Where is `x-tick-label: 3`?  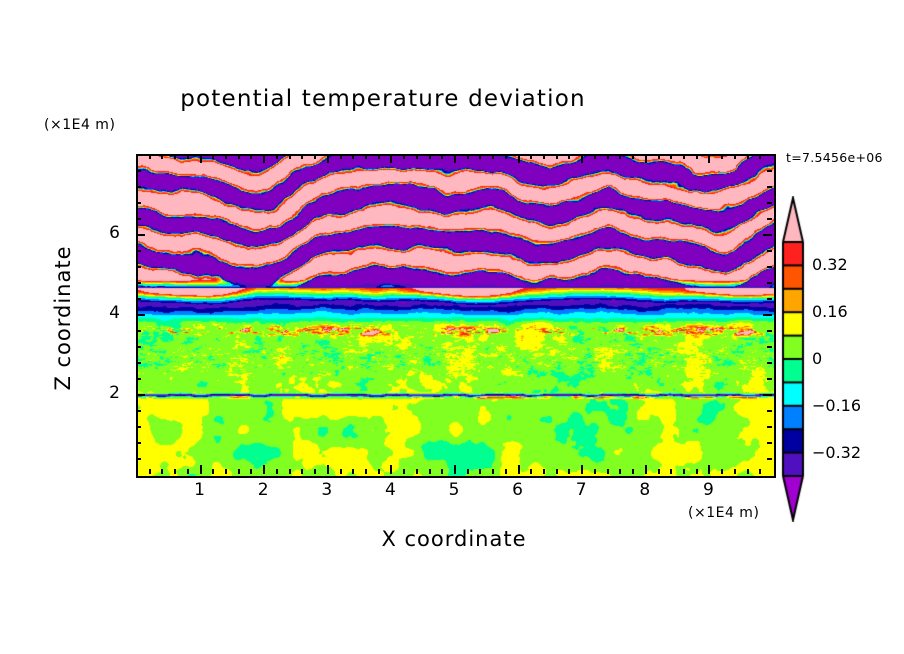 x-tick-label: 3 is located at coordinates (327, 490).